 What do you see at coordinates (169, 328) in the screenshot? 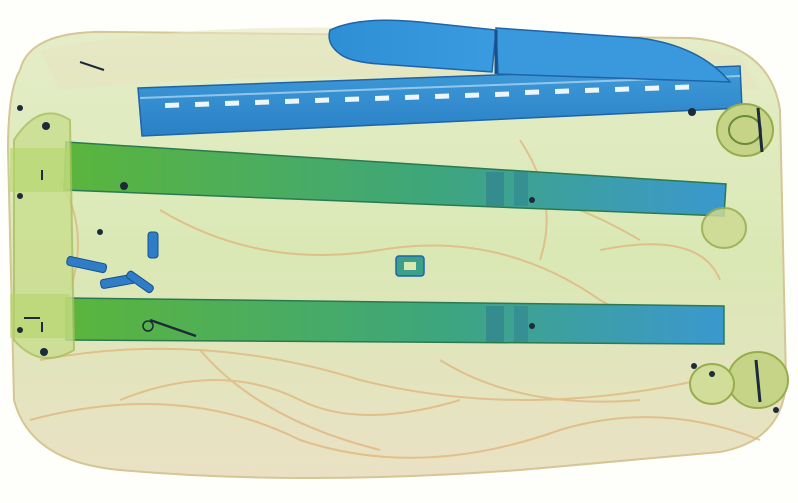
I see `wire-icon` at bounding box center [169, 328].